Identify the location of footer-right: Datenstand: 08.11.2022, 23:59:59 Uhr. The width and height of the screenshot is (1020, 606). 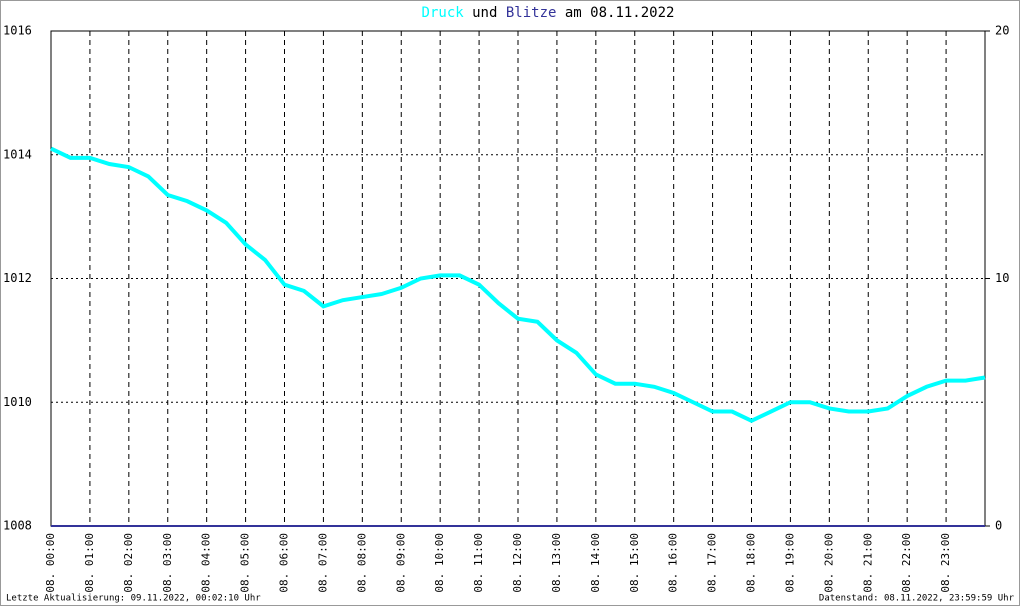
(917, 599).